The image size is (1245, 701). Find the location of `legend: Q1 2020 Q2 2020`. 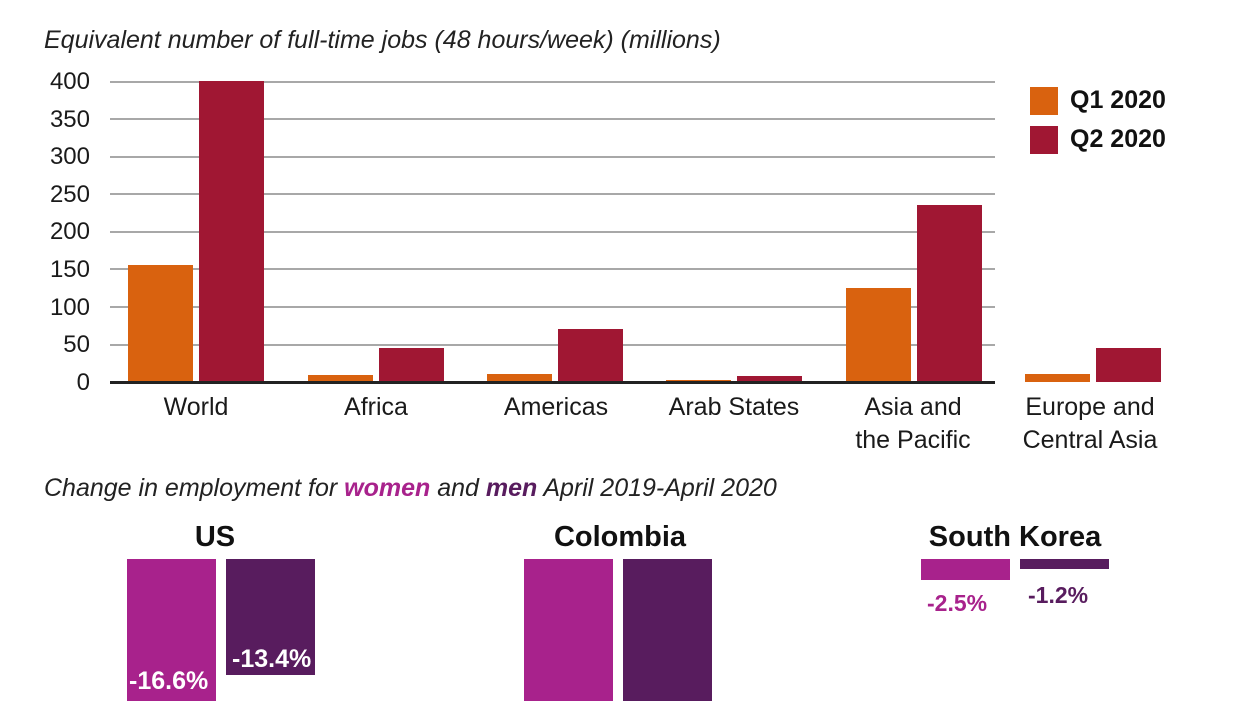

legend: Q1 2020 Q2 2020 is located at coordinates (1098, 120).